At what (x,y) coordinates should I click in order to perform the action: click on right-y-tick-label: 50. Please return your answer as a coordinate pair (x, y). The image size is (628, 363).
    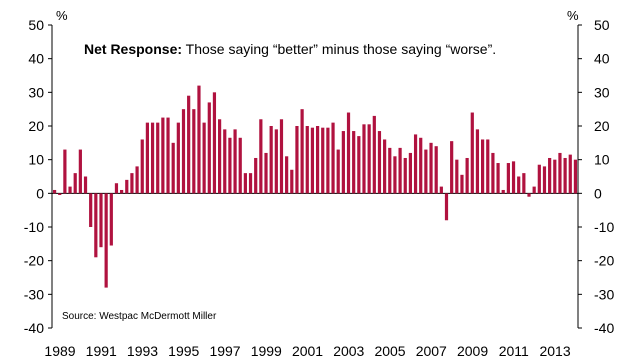
    Looking at the image, I should click on (602, 25).